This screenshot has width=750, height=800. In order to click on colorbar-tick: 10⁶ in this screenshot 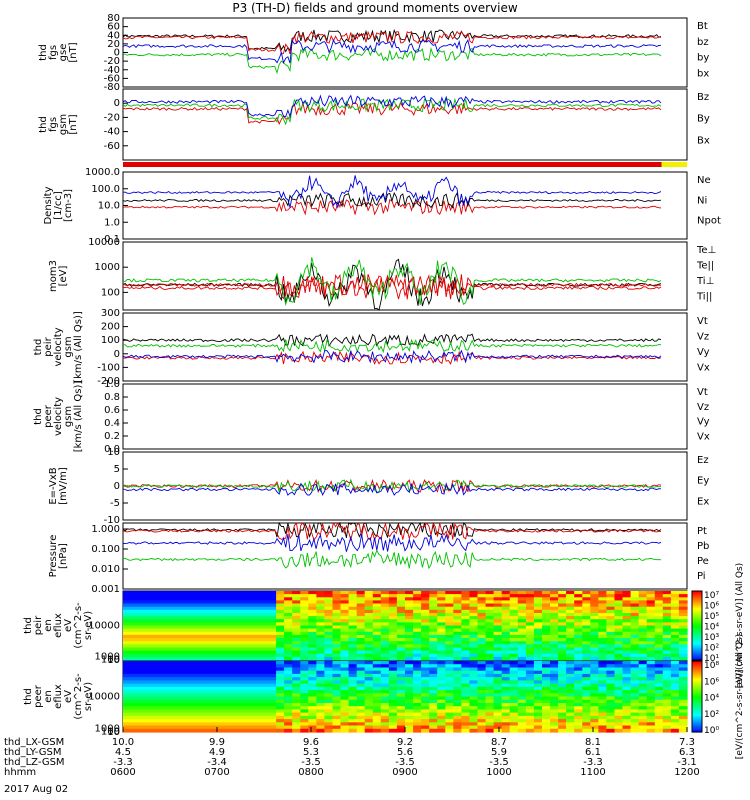, I will do `click(711, 607)`.